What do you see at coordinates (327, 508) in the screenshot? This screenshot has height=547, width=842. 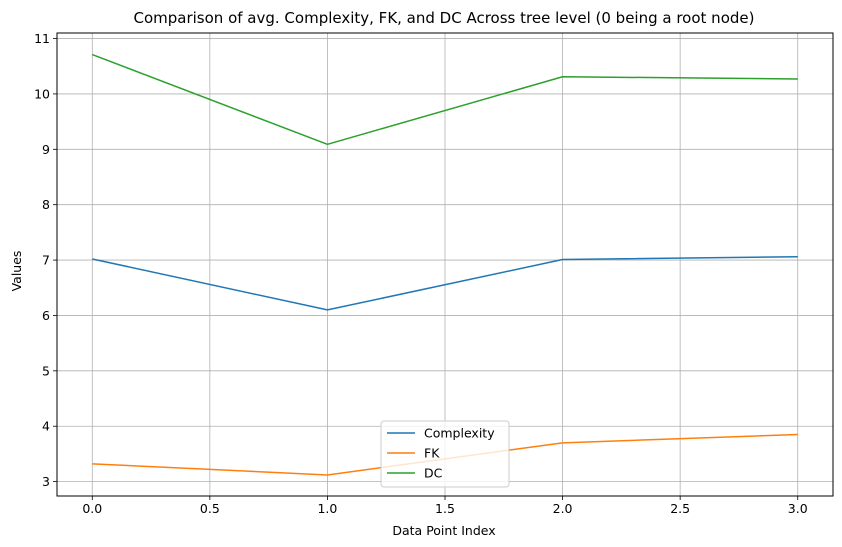 I see `x-tick-label: 1.0` at bounding box center [327, 508].